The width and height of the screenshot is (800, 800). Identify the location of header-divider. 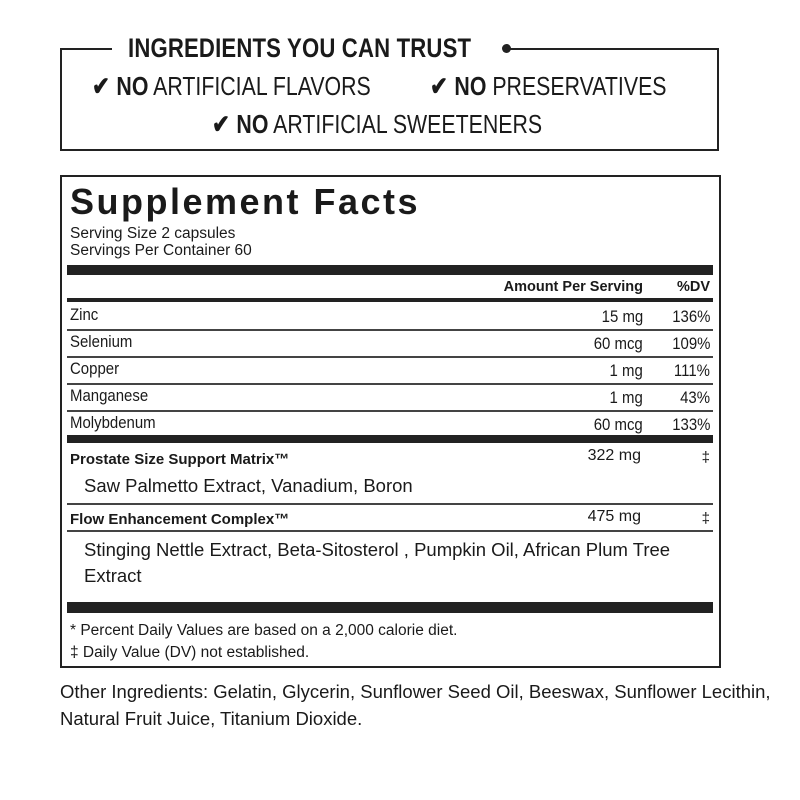
(390, 300).